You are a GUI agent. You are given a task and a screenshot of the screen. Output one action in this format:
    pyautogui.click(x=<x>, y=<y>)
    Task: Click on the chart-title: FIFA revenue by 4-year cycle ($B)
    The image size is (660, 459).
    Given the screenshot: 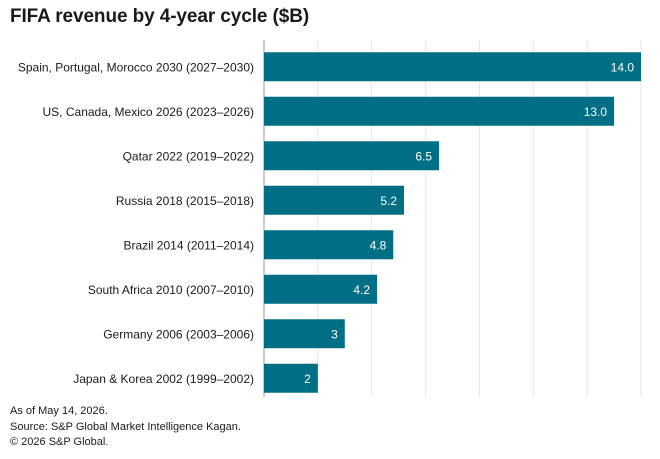 What is the action you would take?
    pyautogui.click(x=160, y=16)
    